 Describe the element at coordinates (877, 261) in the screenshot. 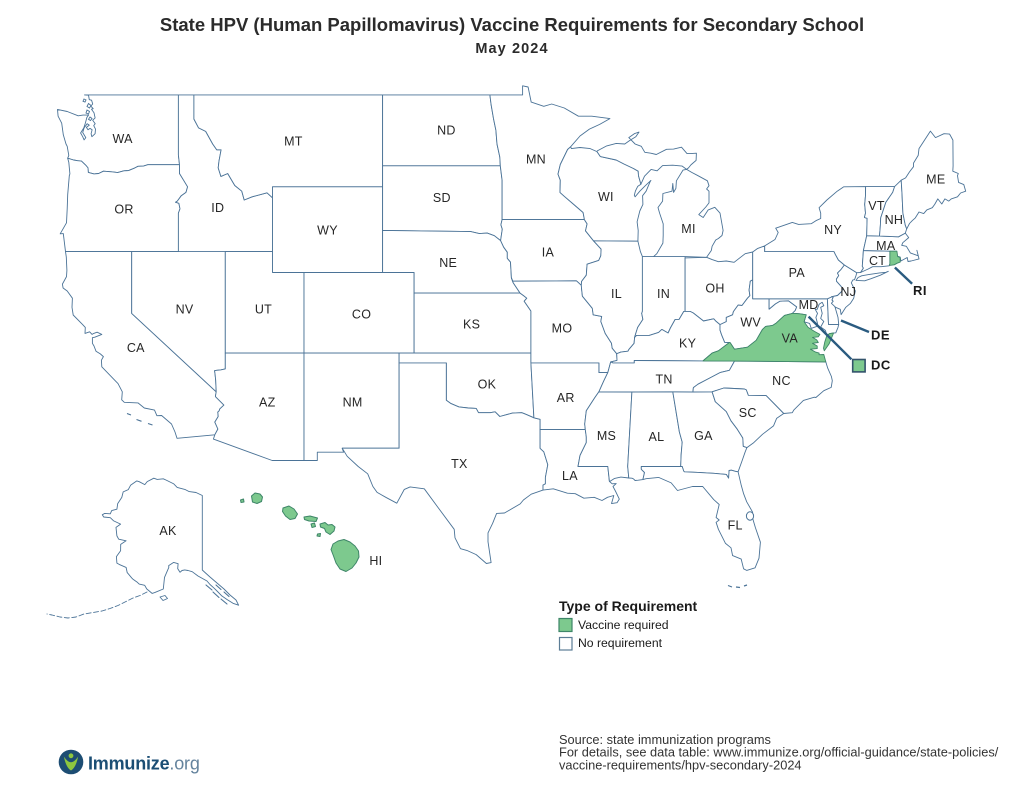

I see `svg-text: CT` at that location.